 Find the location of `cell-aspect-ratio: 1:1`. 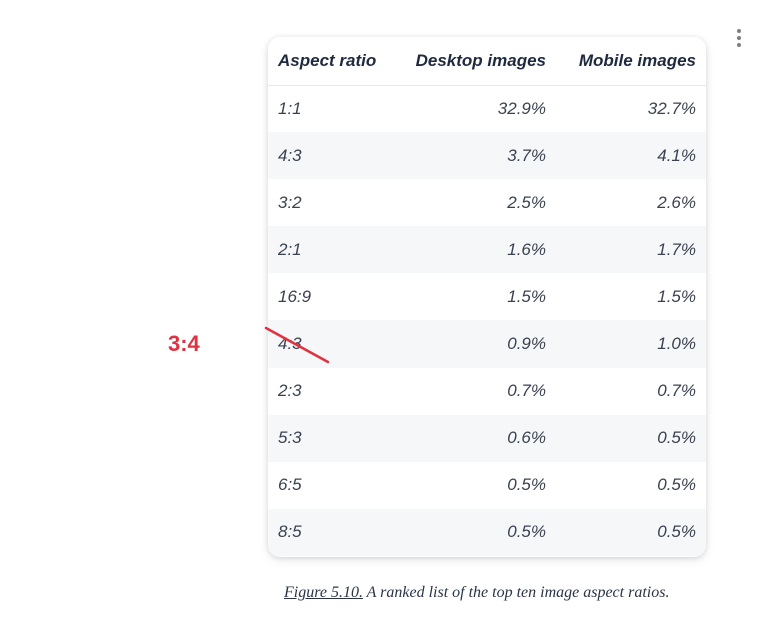

cell-aspect-ratio: 1:1 is located at coordinates (290, 108).